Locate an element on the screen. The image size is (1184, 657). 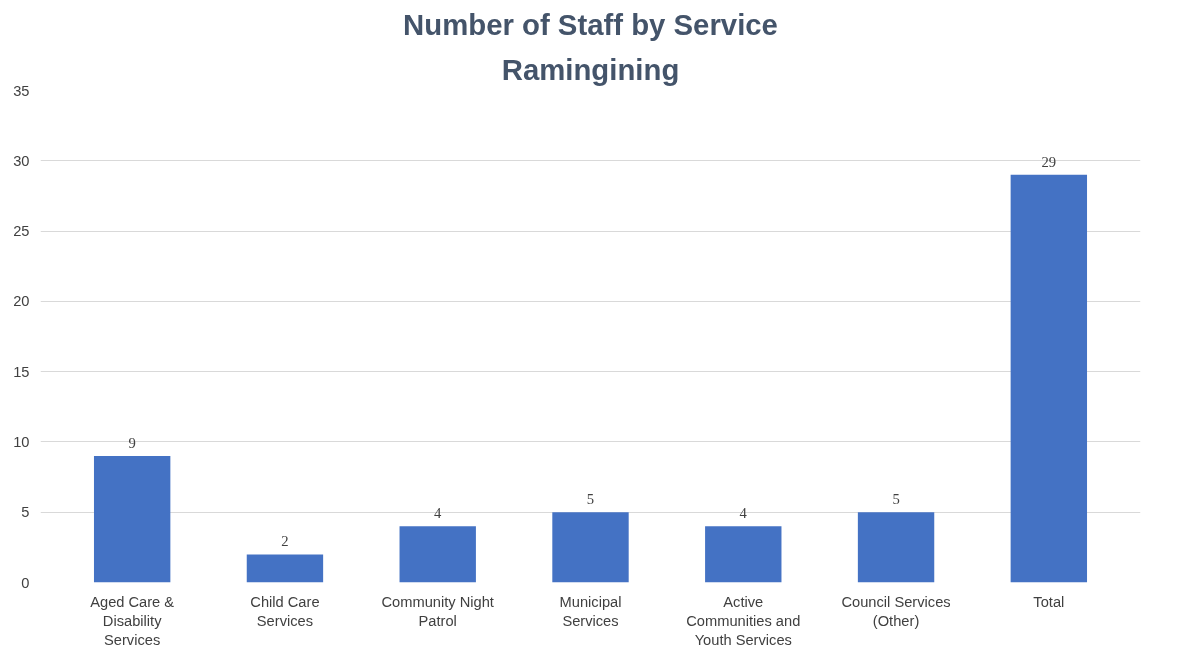
data-label: 29 is located at coordinates (1049, 161).